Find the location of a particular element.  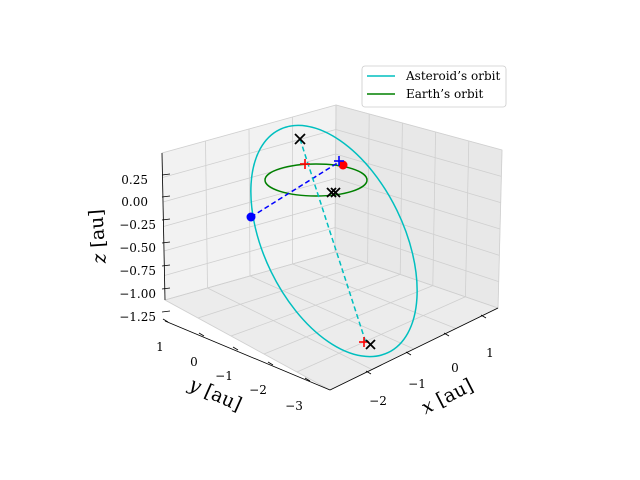

asteroid-orbit-line is located at coordinates (334, 241).